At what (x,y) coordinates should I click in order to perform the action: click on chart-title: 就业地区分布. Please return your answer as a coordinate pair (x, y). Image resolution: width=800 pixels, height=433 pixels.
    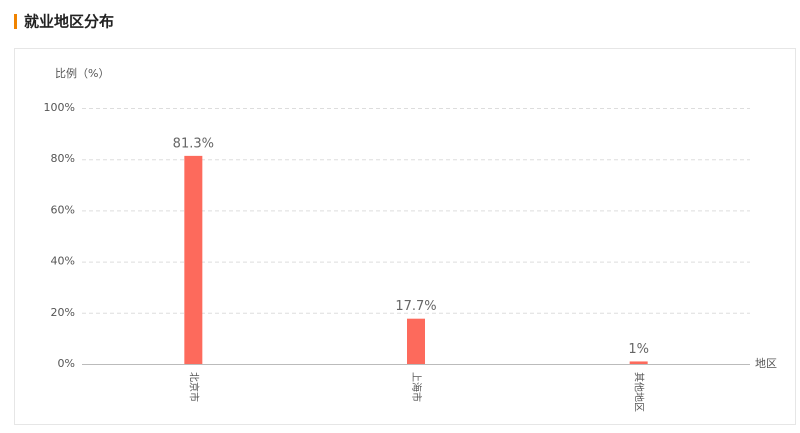
    Looking at the image, I should click on (69, 22).